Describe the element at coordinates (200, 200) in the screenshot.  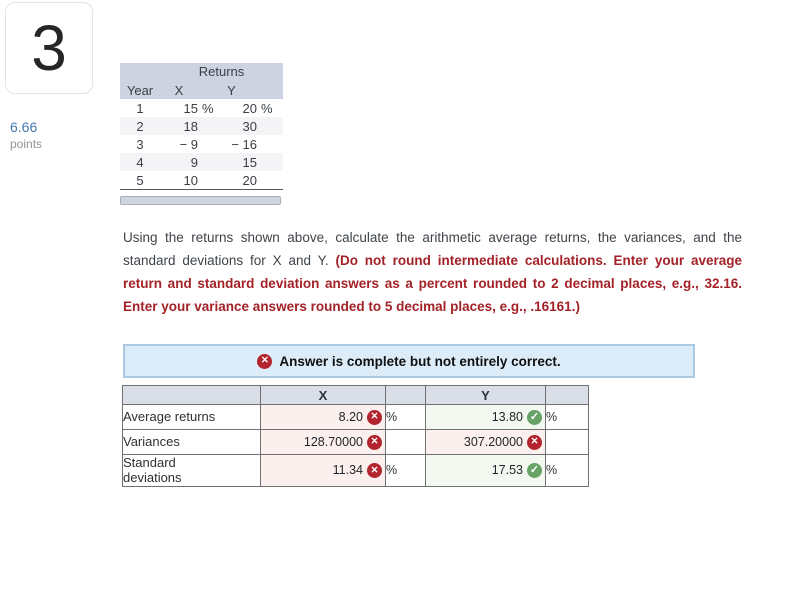
I see `horizontal-scrollbar` at that location.